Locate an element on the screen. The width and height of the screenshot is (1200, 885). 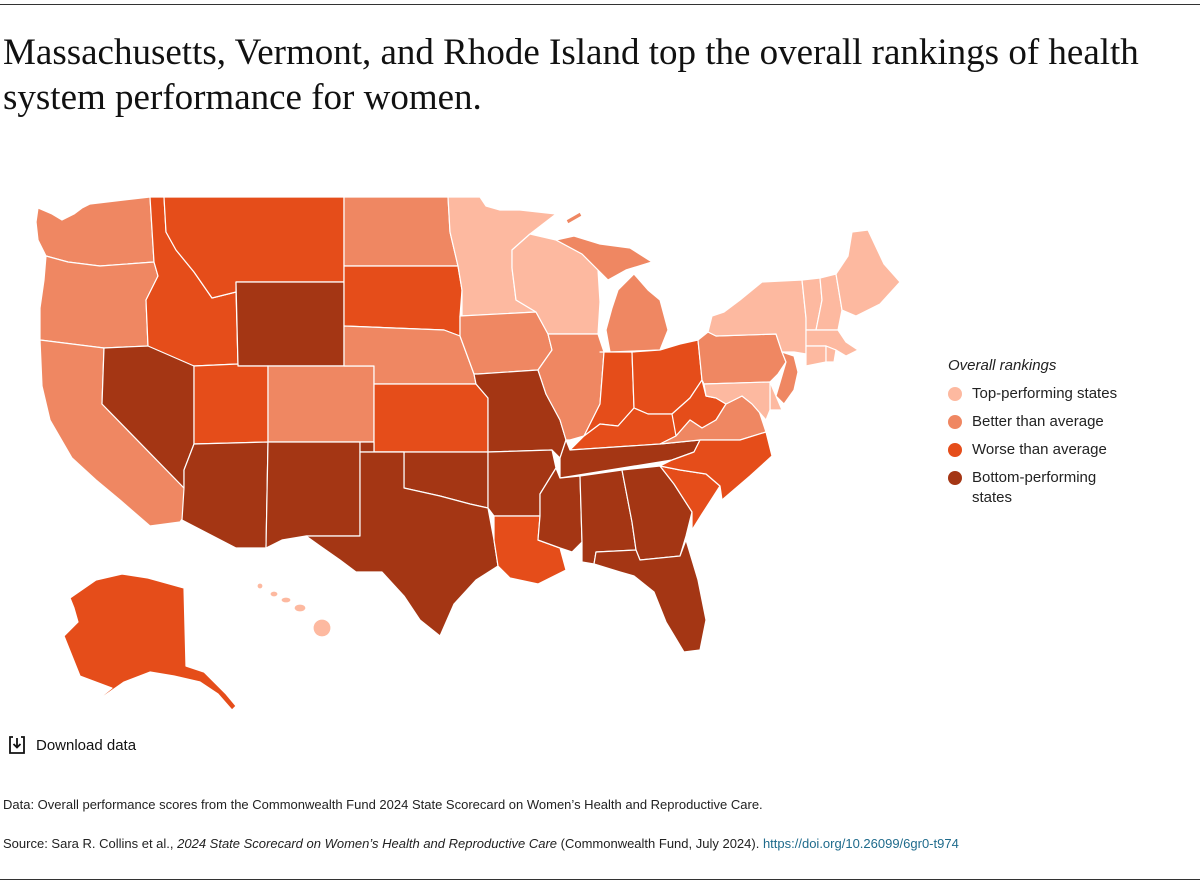
state-wyoming is located at coordinates (290, 324).